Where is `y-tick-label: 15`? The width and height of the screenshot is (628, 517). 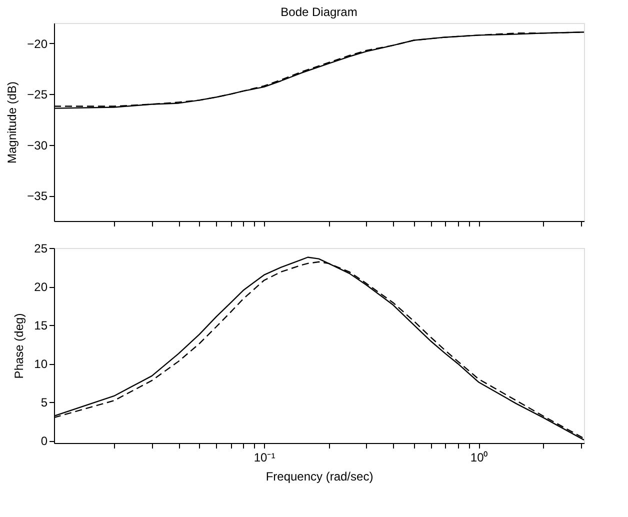
y-tick-label: 15 is located at coordinates (41, 325).